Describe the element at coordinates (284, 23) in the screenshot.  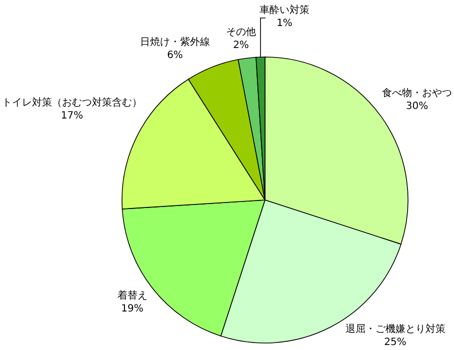
I see `data-label: 1%` at that location.